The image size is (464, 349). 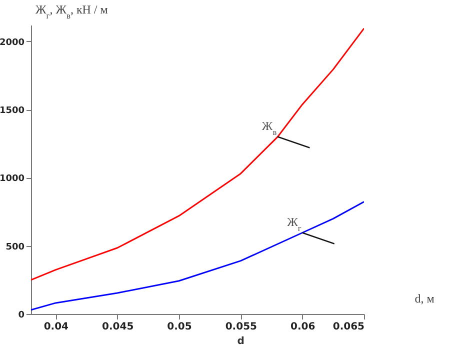 What do you see at coordinates (240, 341) in the screenshot?
I see `text: d` at bounding box center [240, 341].